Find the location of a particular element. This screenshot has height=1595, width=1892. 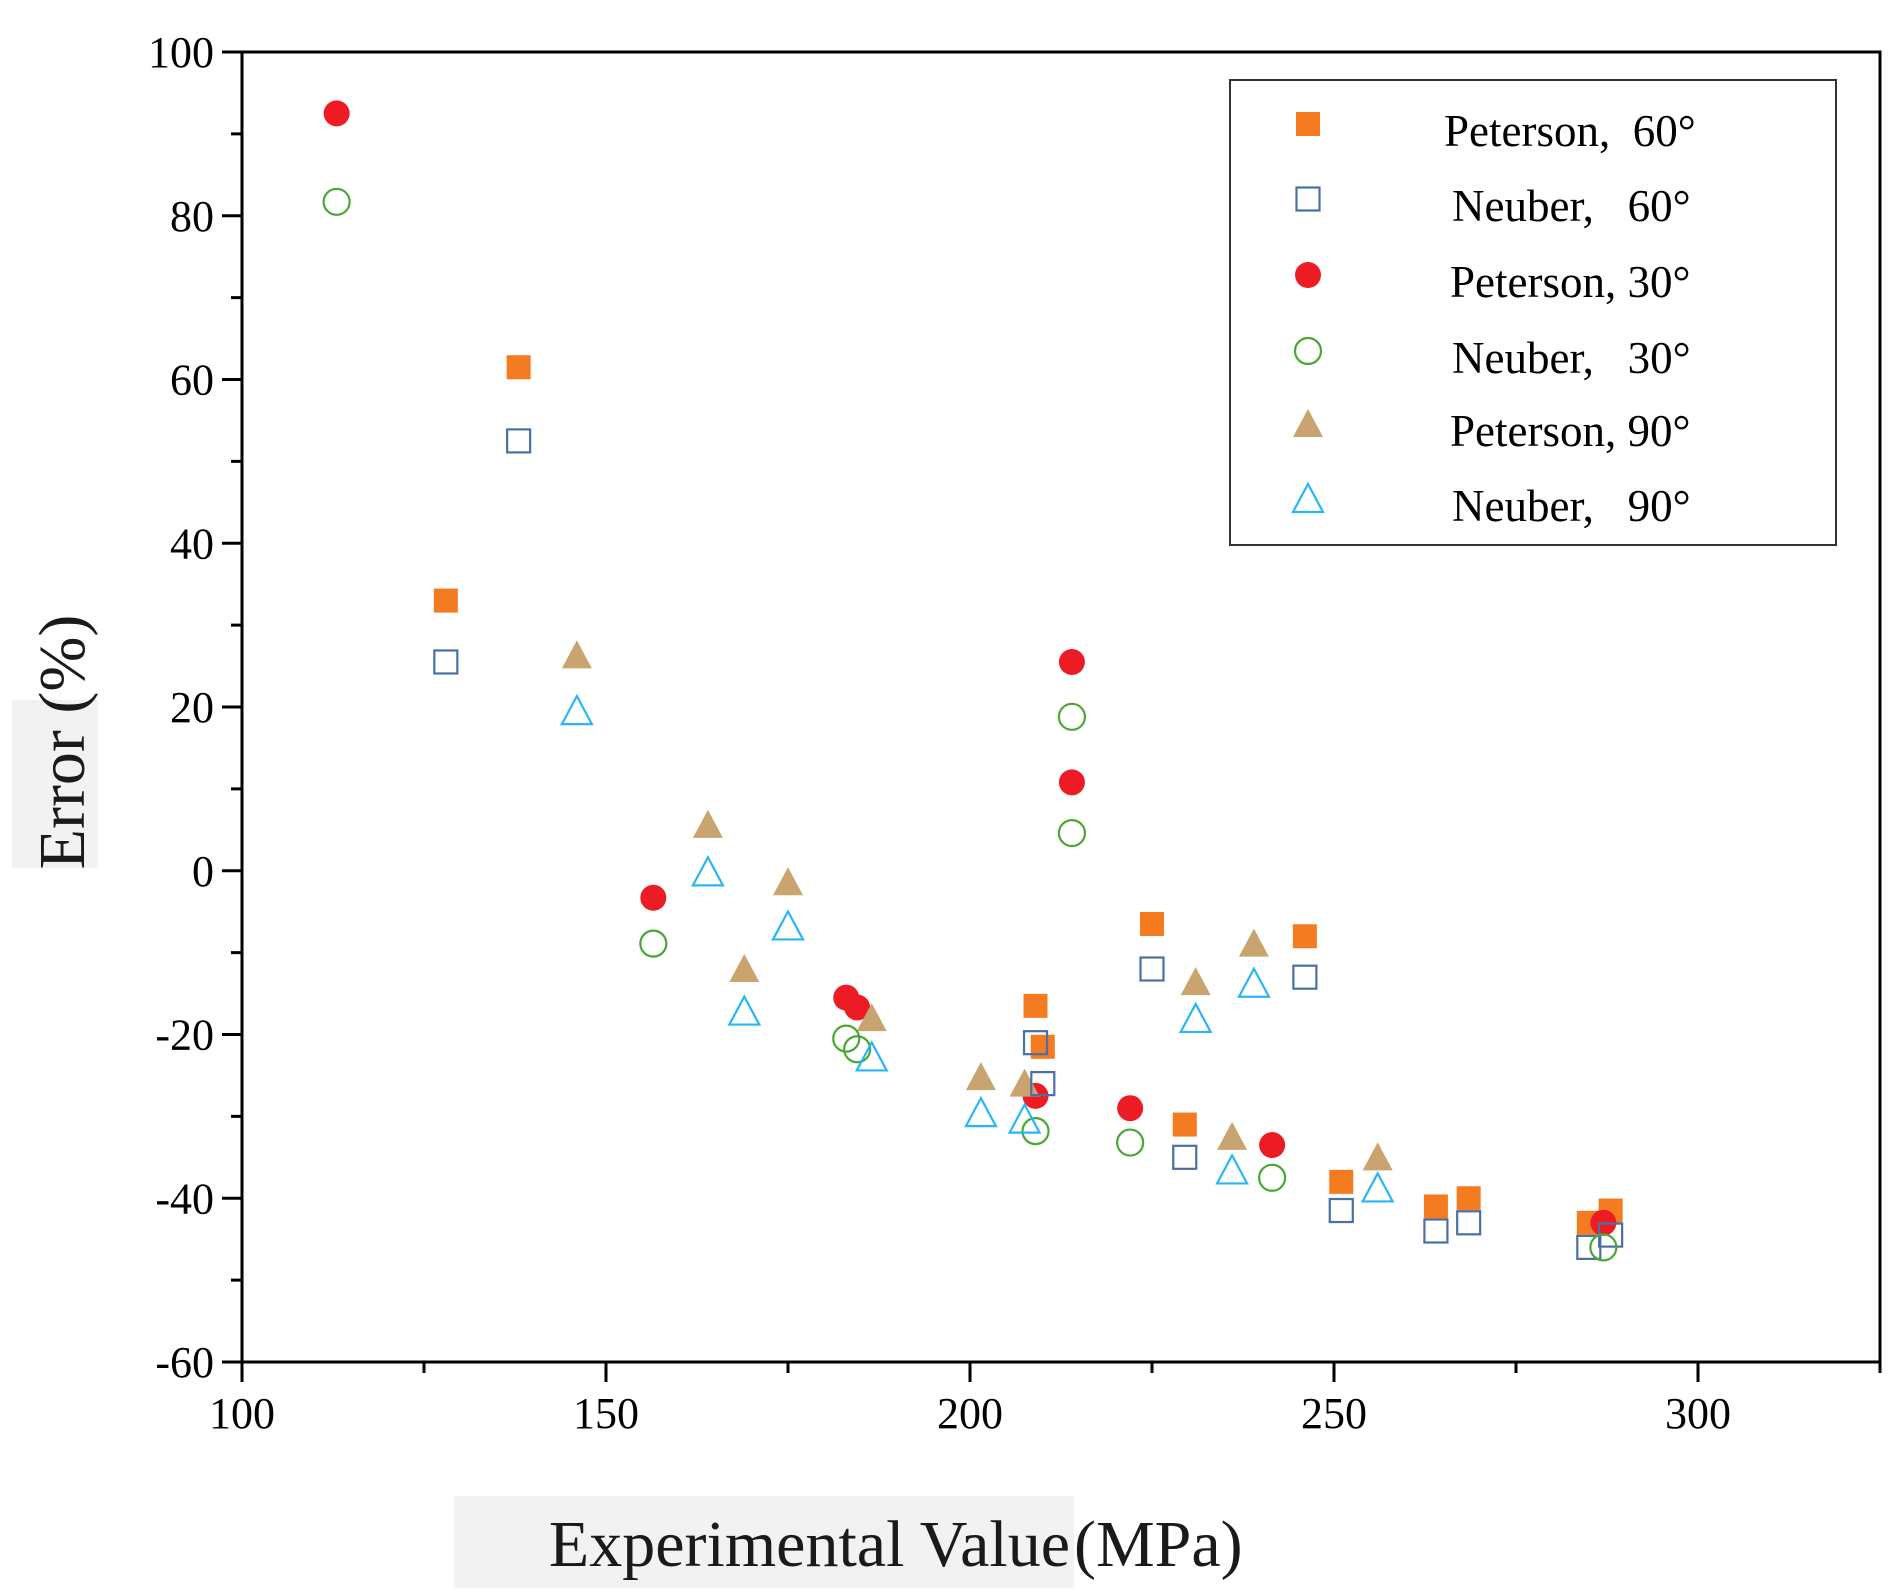

legend-label: Peterson, 30° is located at coordinates (1570, 282).